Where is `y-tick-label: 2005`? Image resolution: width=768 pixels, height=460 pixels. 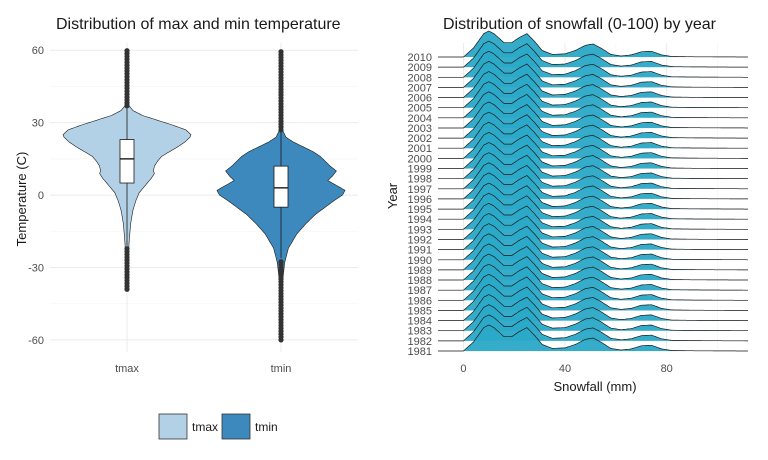
y-tick-label: 2005 is located at coordinates (420, 109).